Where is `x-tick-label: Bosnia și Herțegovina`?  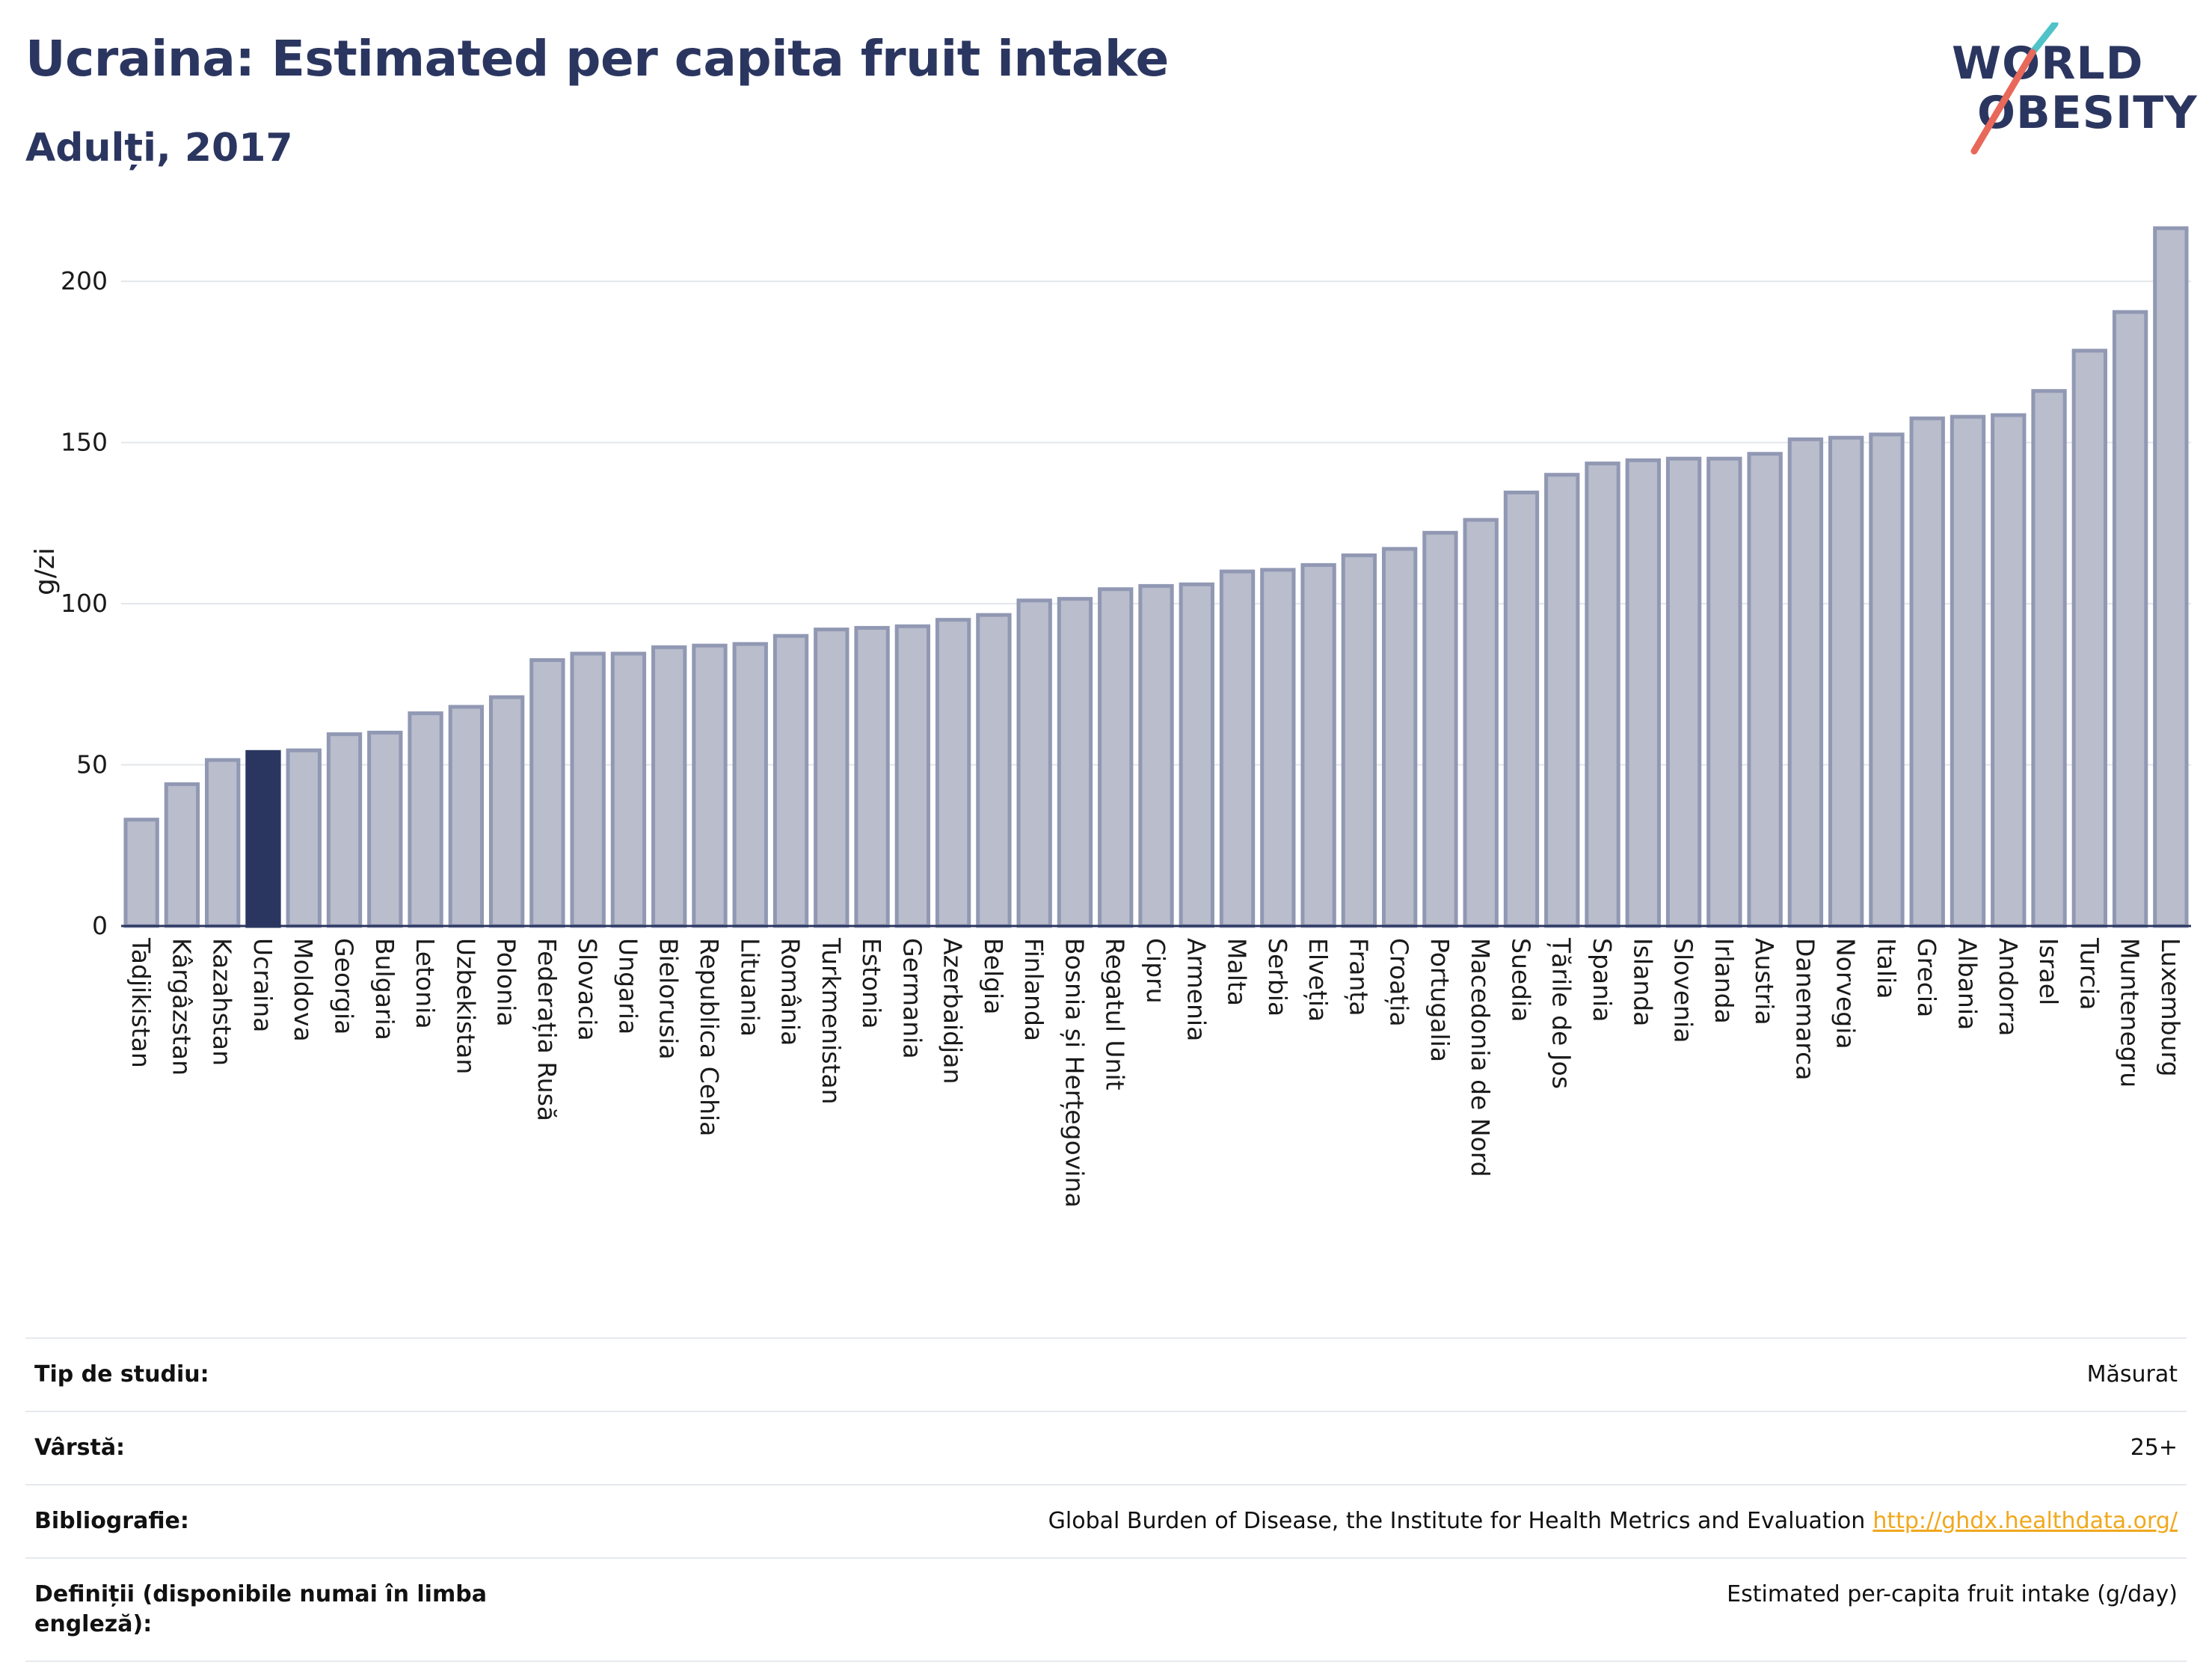 x-tick-label: Bosnia și Herțegovina is located at coordinates (1074, 1073).